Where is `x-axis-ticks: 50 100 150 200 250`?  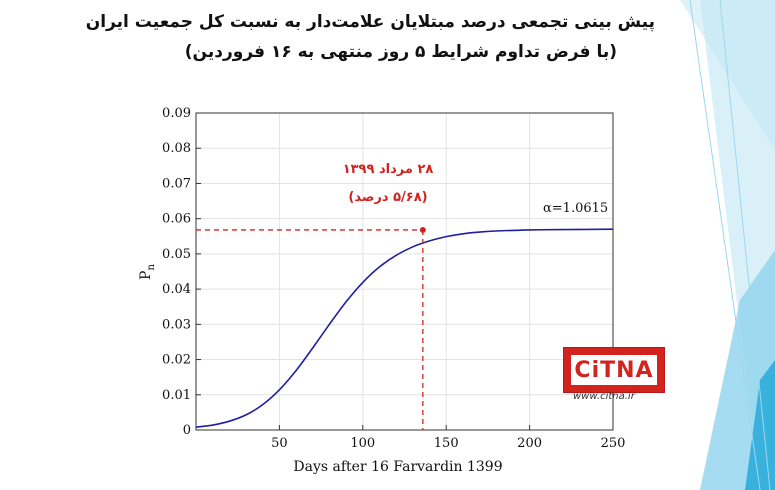 x-axis-ticks: 50 100 150 200 250 is located at coordinates (448, 438).